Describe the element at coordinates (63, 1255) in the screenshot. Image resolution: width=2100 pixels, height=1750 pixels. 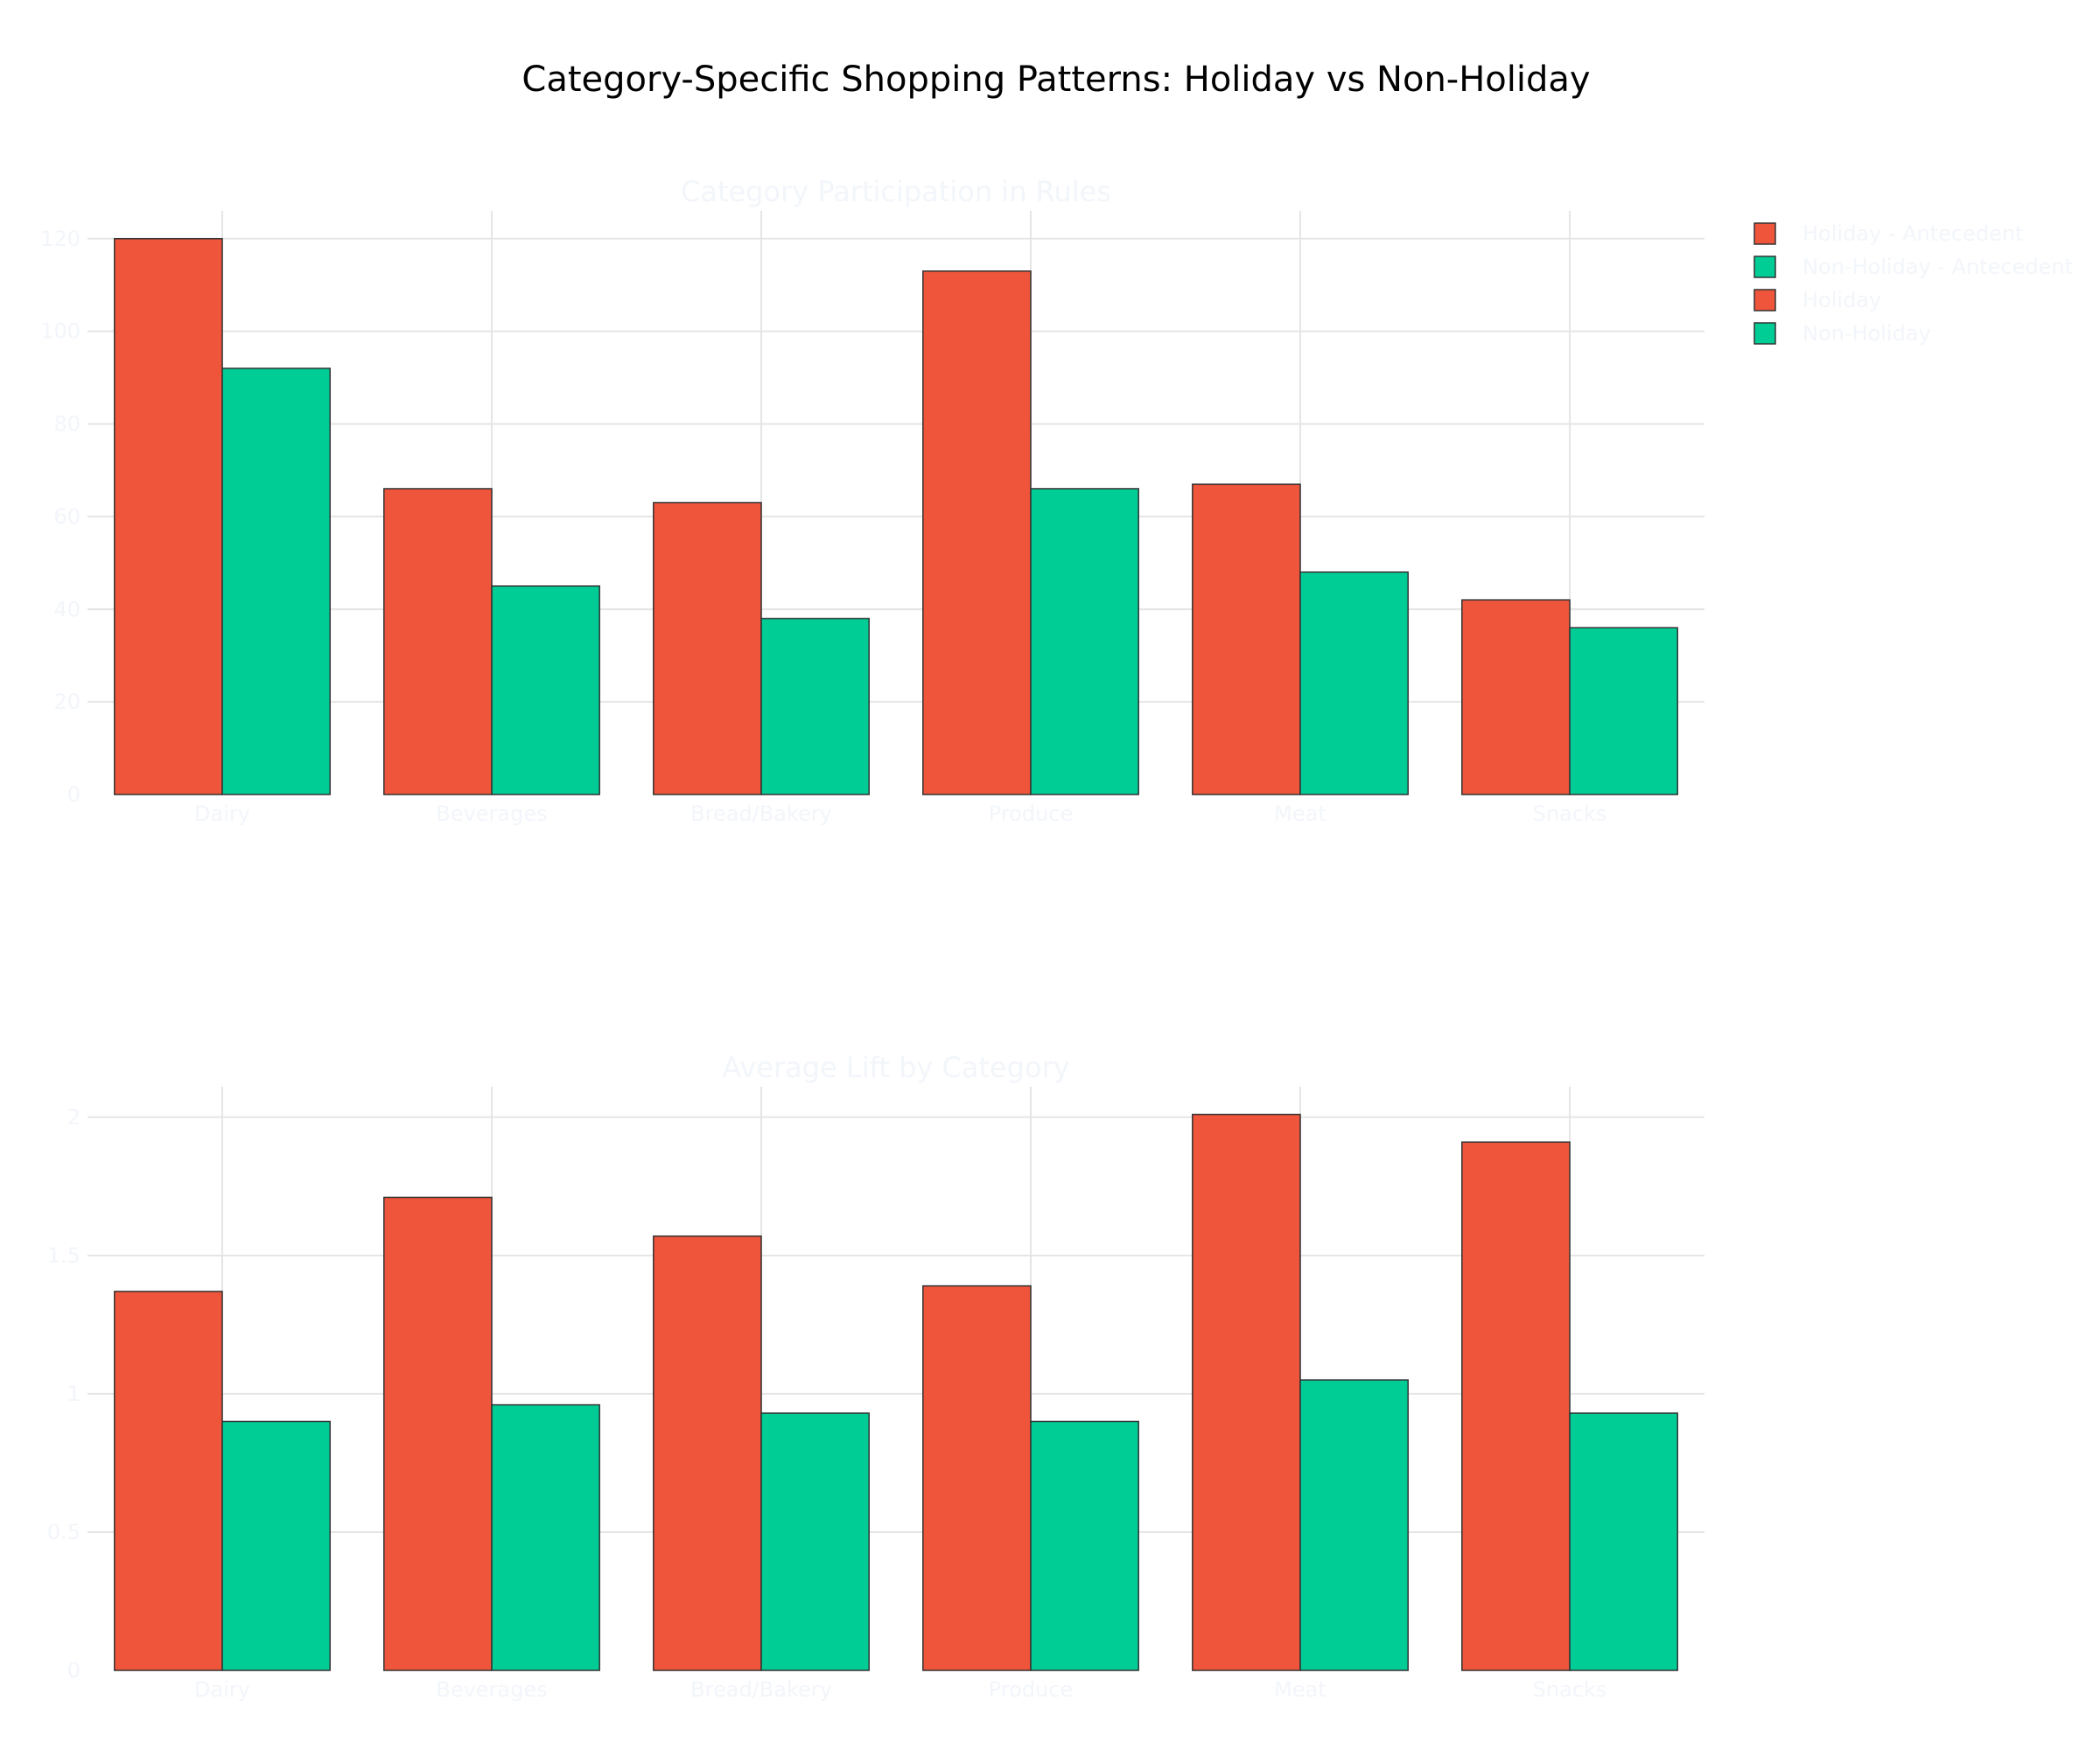
I see `y-tick-label: 1.5` at that location.